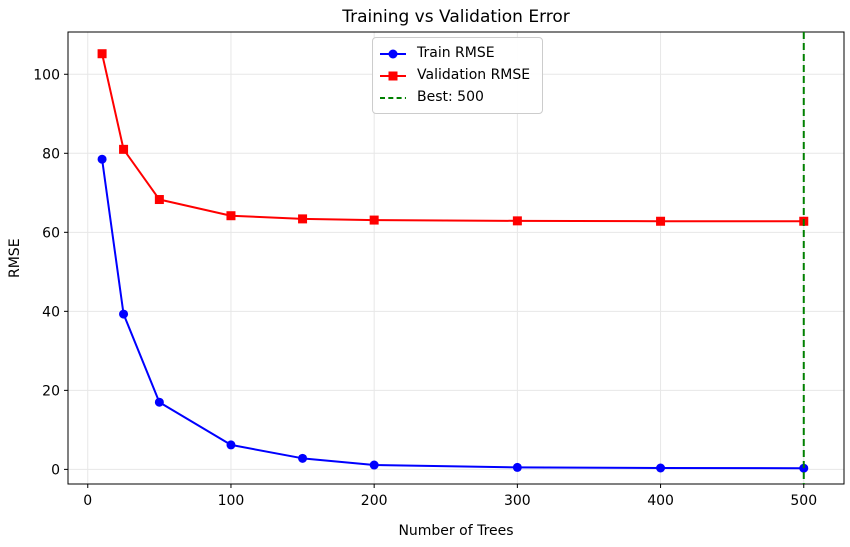 This screenshot has width=850, height=547. I want to click on x-tick-label: 0, so click(87, 501).